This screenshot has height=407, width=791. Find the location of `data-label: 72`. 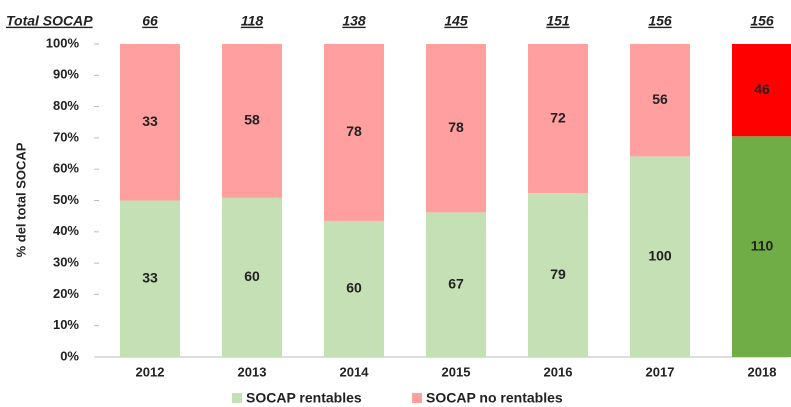

data-label: 72 is located at coordinates (558, 117).